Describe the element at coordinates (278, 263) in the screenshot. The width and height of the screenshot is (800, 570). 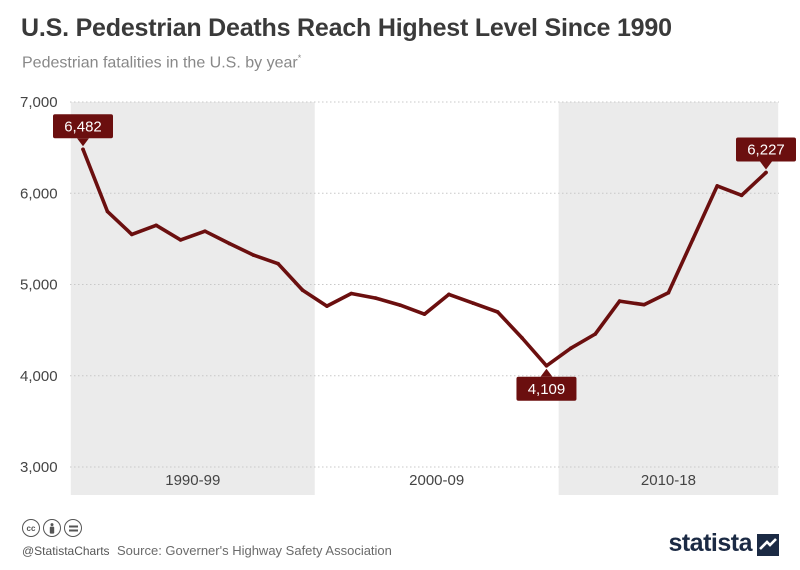
I see `data-point-1998` at that location.